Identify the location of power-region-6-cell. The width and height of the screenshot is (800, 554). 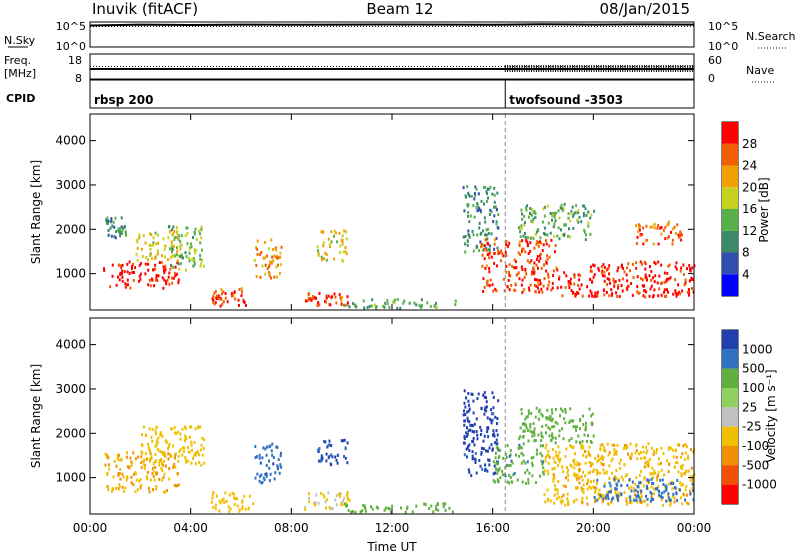
(334, 294).